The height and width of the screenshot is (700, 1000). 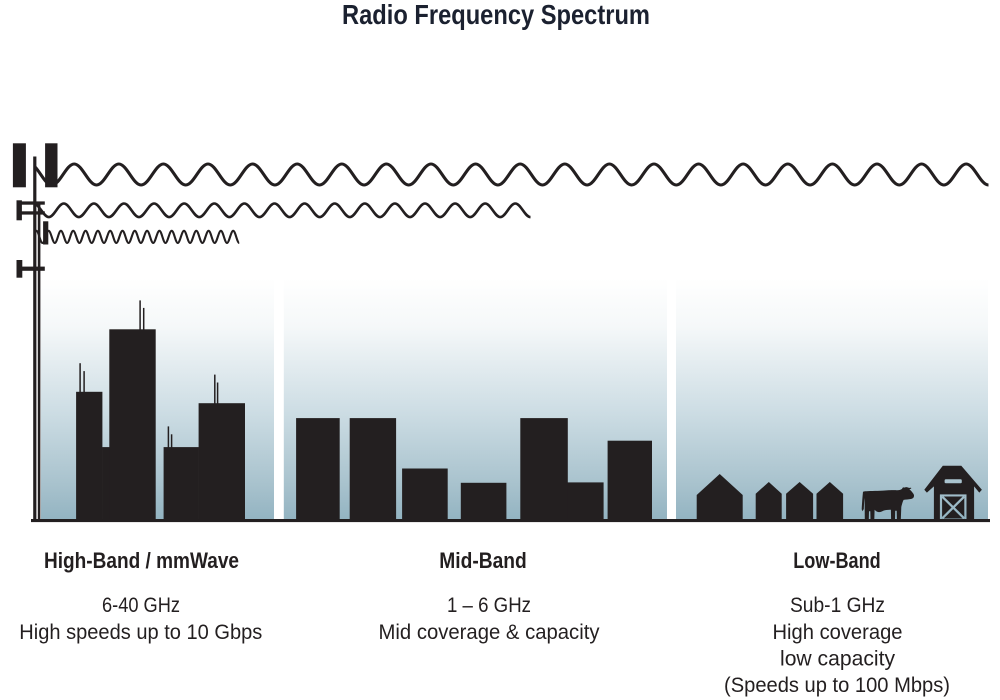 What do you see at coordinates (489, 605) in the screenshot?
I see `svg-text: 1 – 6 GHz` at bounding box center [489, 605].